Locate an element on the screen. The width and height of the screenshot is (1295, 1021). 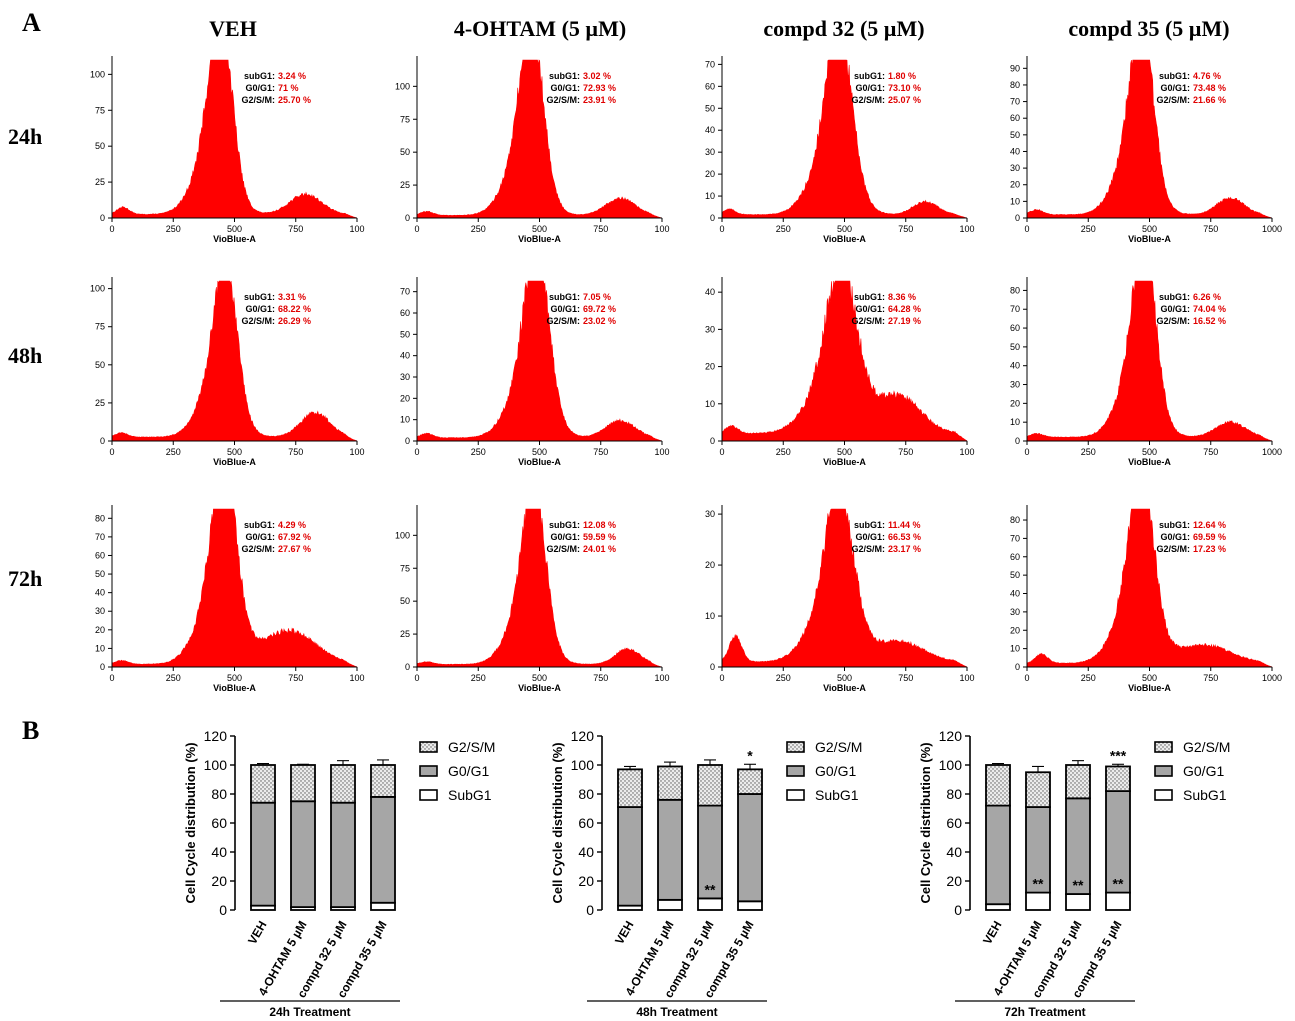
legend-label: SubG1 is located at coordinates (1205, 795).